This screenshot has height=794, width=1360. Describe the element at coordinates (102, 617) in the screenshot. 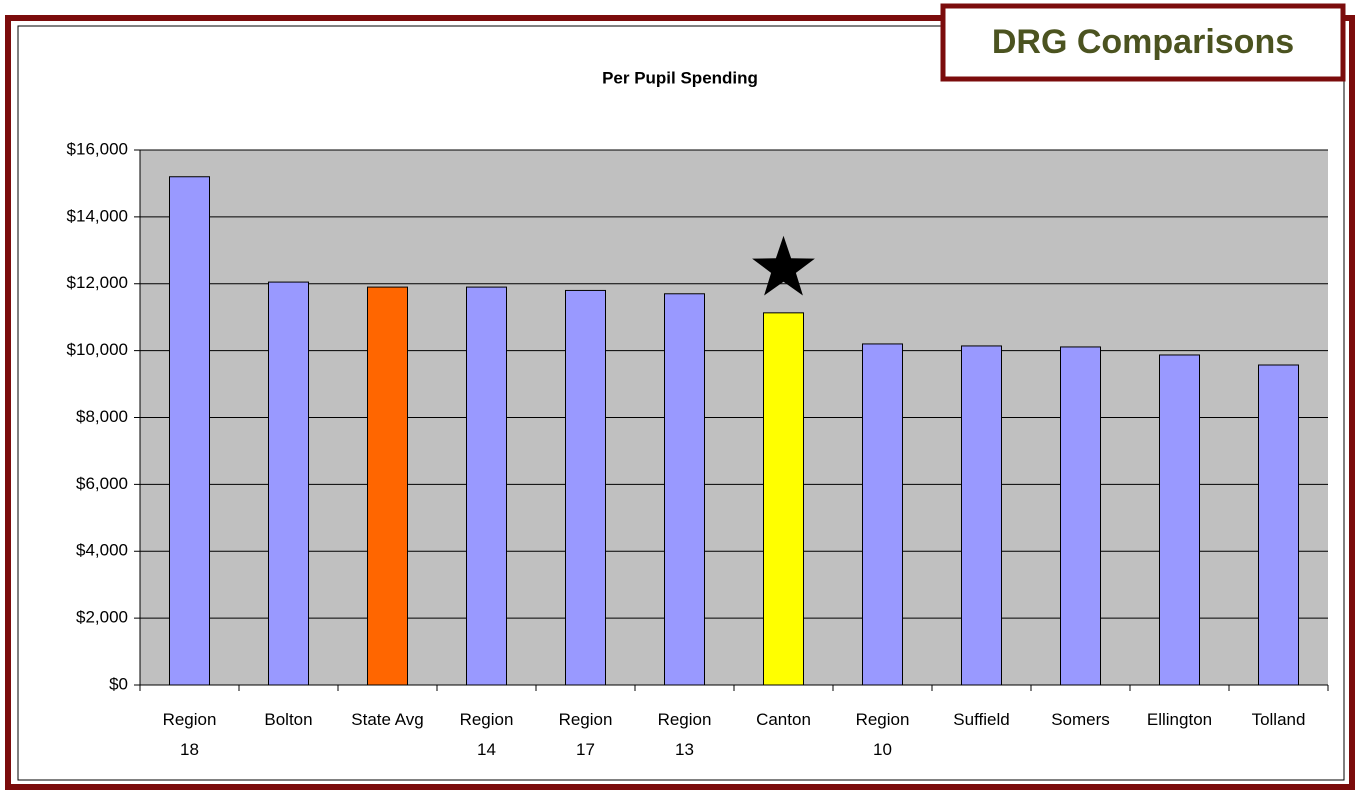

I see `y-tick-label: $2,000` at that location.